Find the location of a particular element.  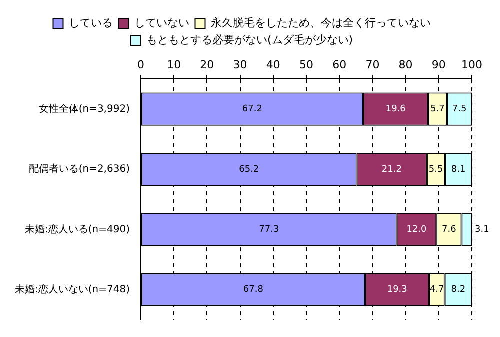

x-tick-label: 40 is located at coordinates (273, 65).